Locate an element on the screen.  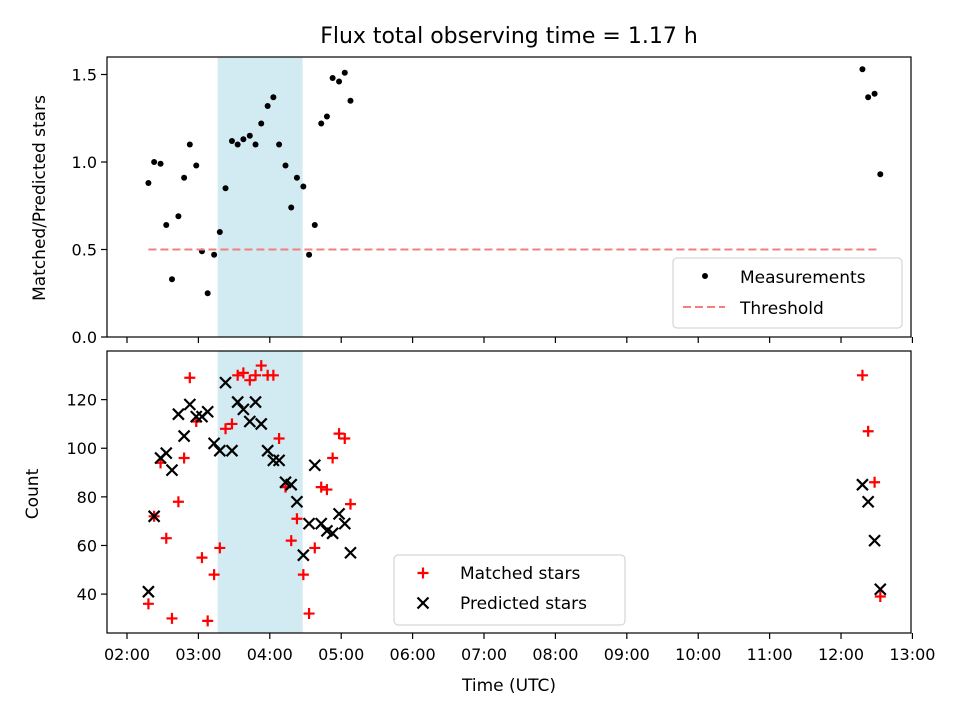
bottom-y-tick-label: 40 is located at coordinates (87, 594).